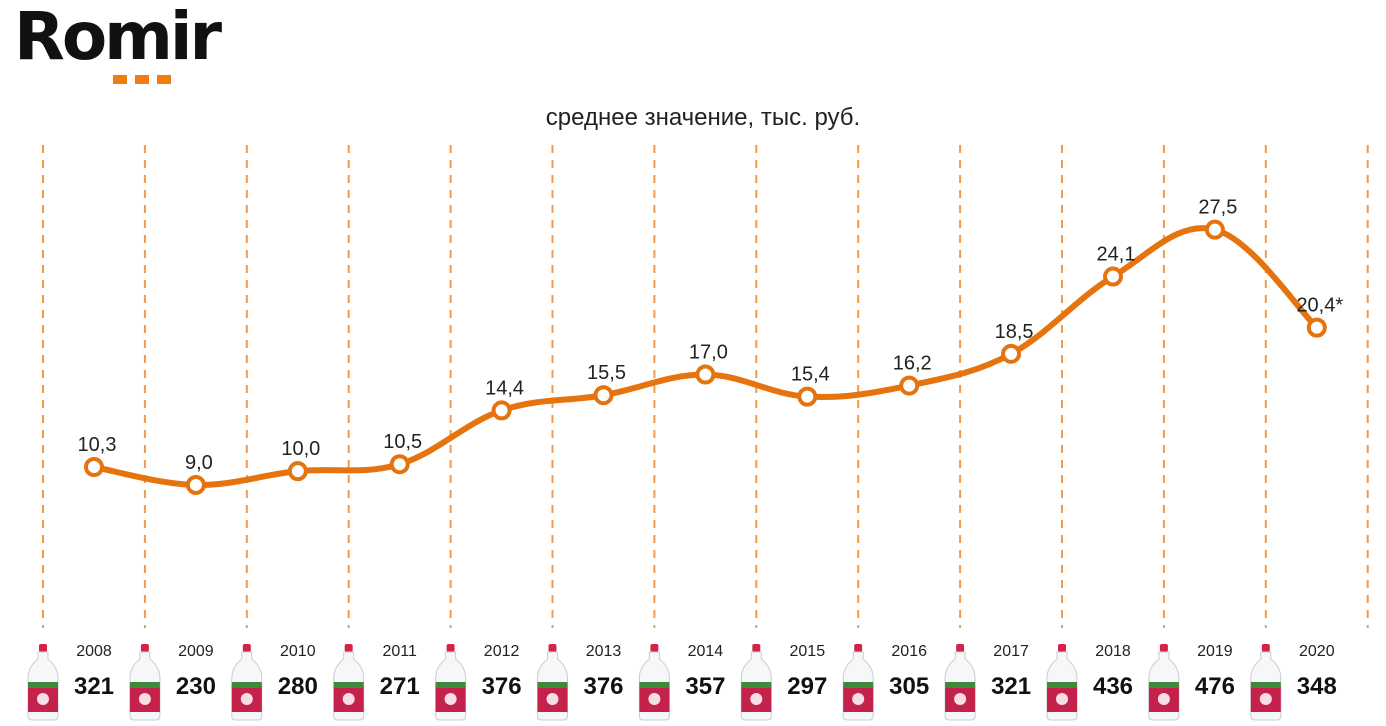 This screenshot has width=1386, height=726. I want to click on bottle-count: 321, so click(94, 686).